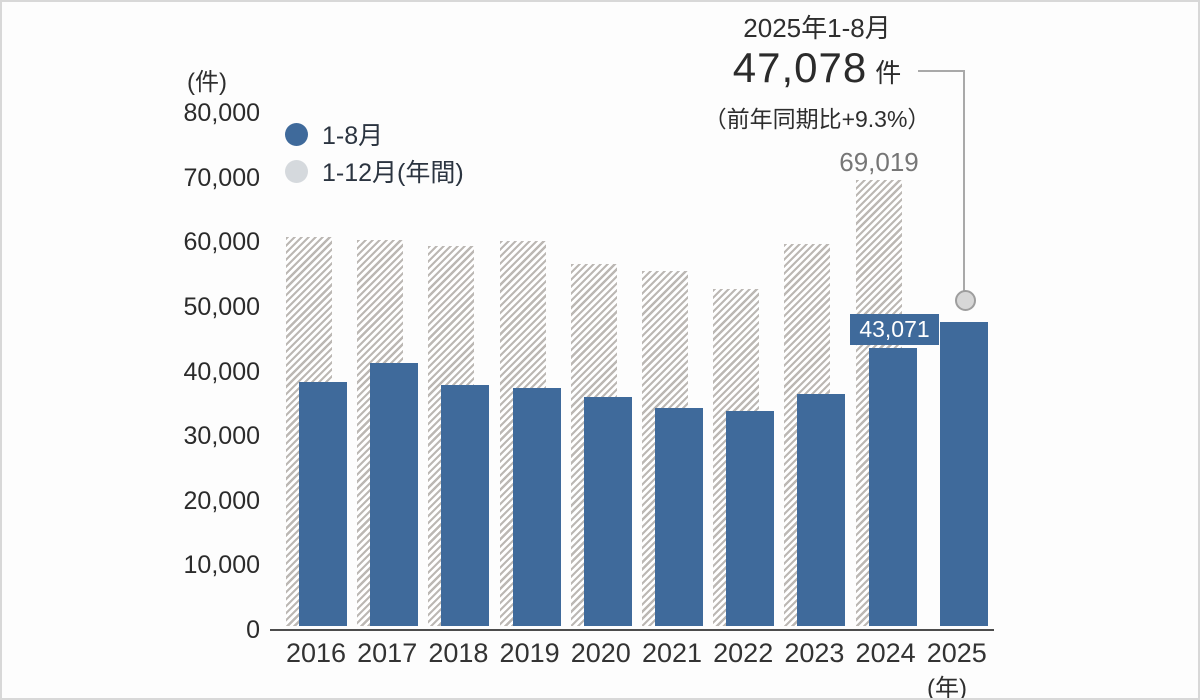 Image resolution: width=1200 pixels, height=700 pixels. What do you see at coordinates (964, 180) in the screenshot?
I see `callout-connector-vertical` at bounding box center [964, 180].